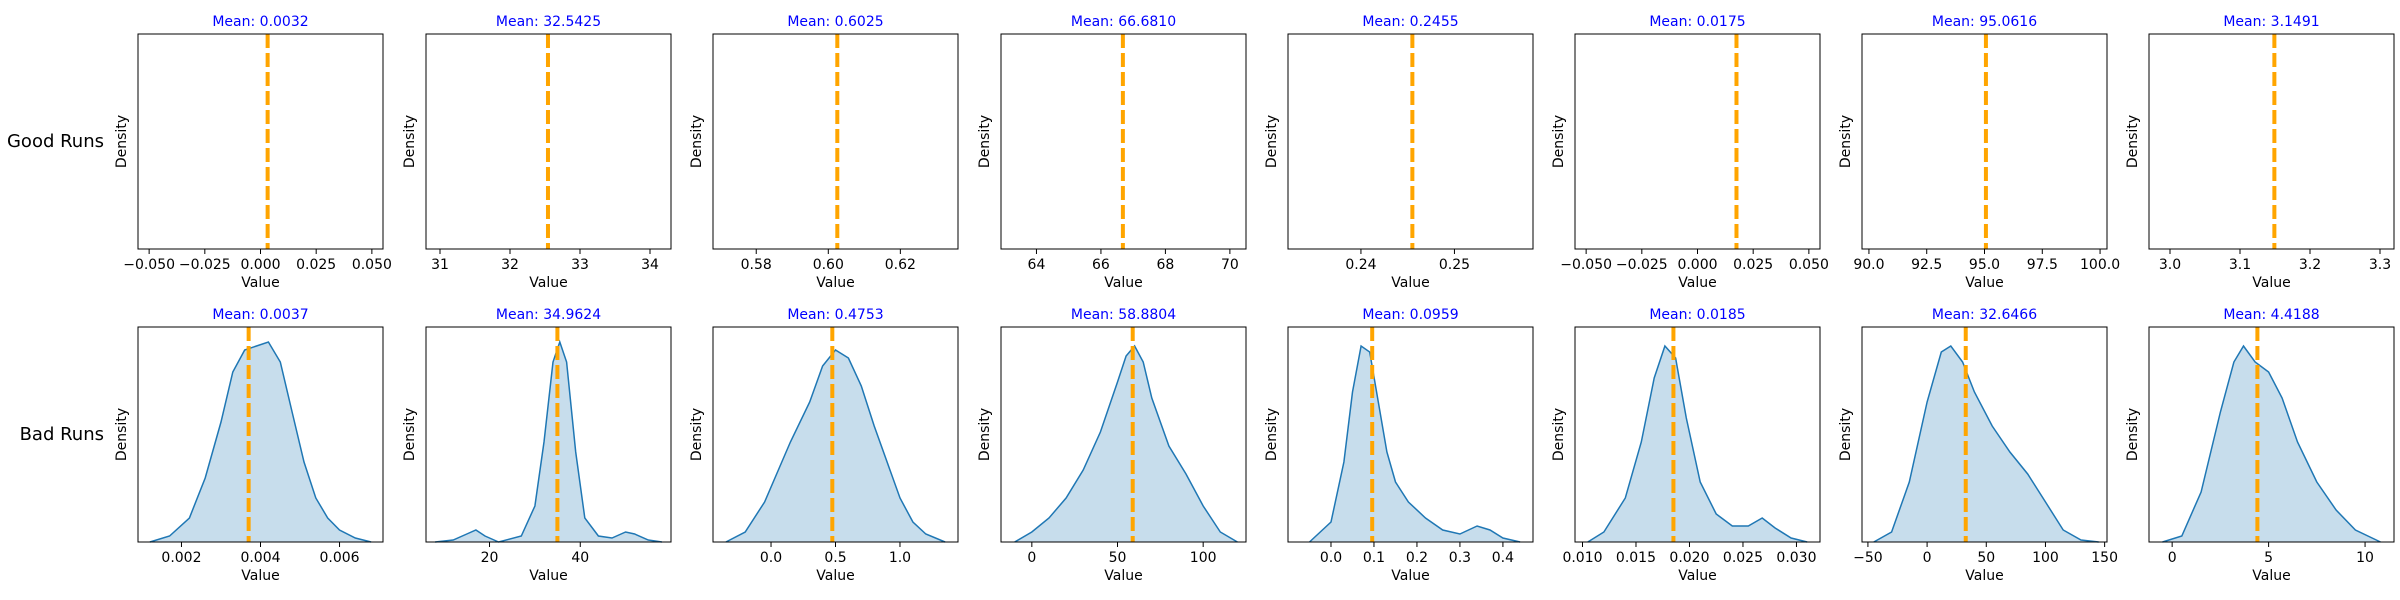 The width and height of the screenshot is (2400, 600). I want to click on x-tick-label: 34, so click(650, 265).